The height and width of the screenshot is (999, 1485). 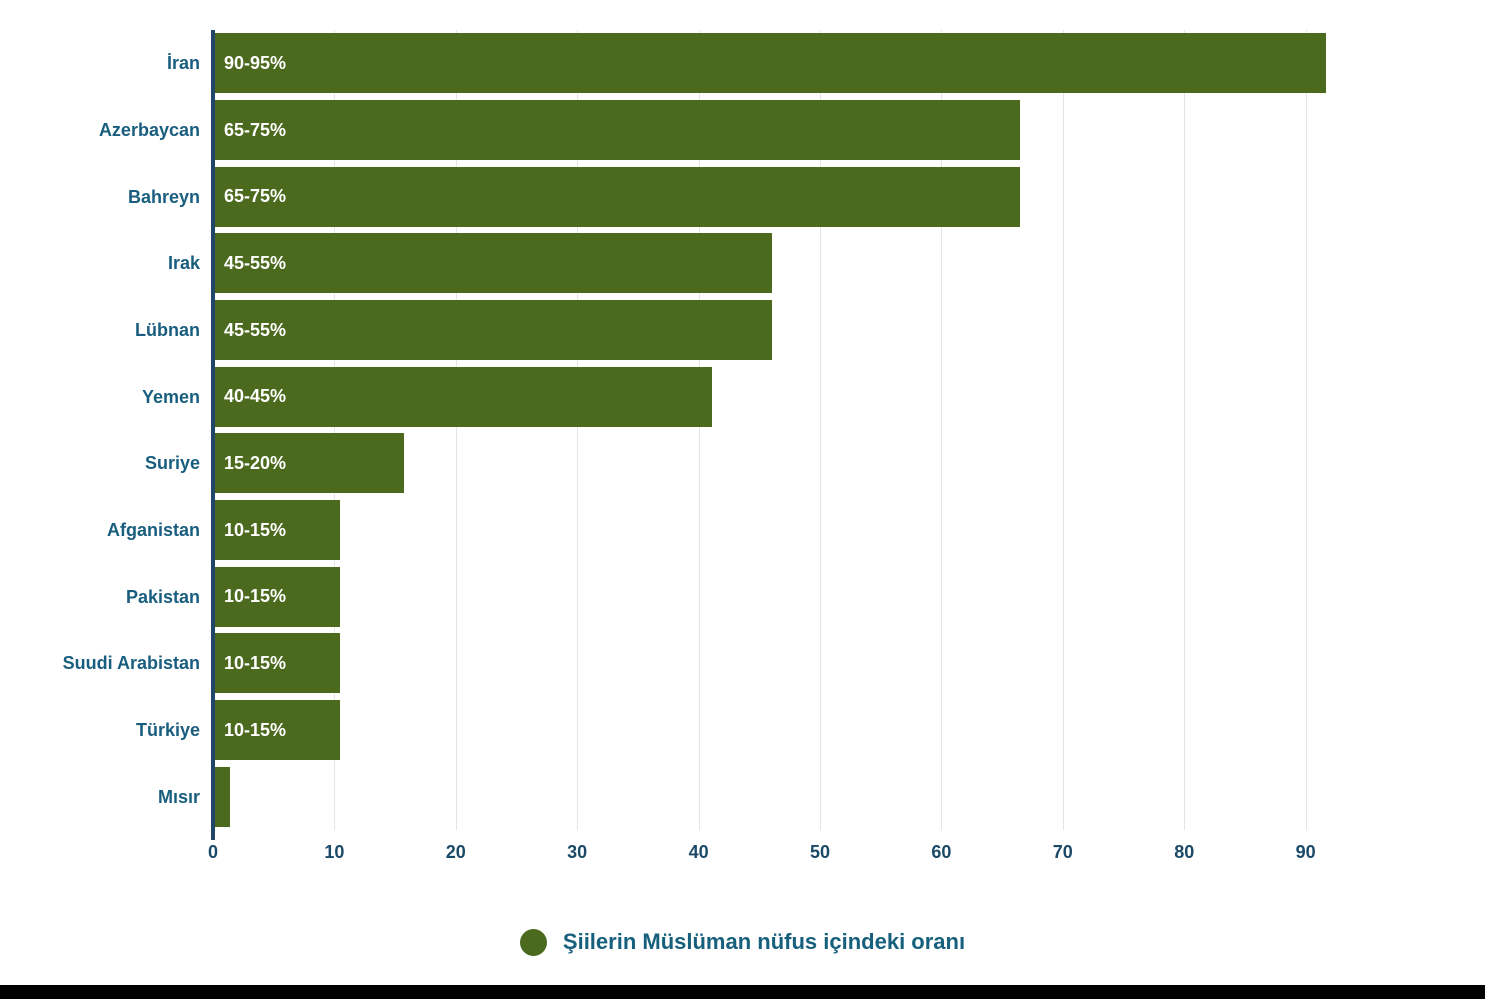 What do you see at coordinates (770, 63) in the screenshot?
I see `bar: 90-95%` at bounding box center [770, 63].